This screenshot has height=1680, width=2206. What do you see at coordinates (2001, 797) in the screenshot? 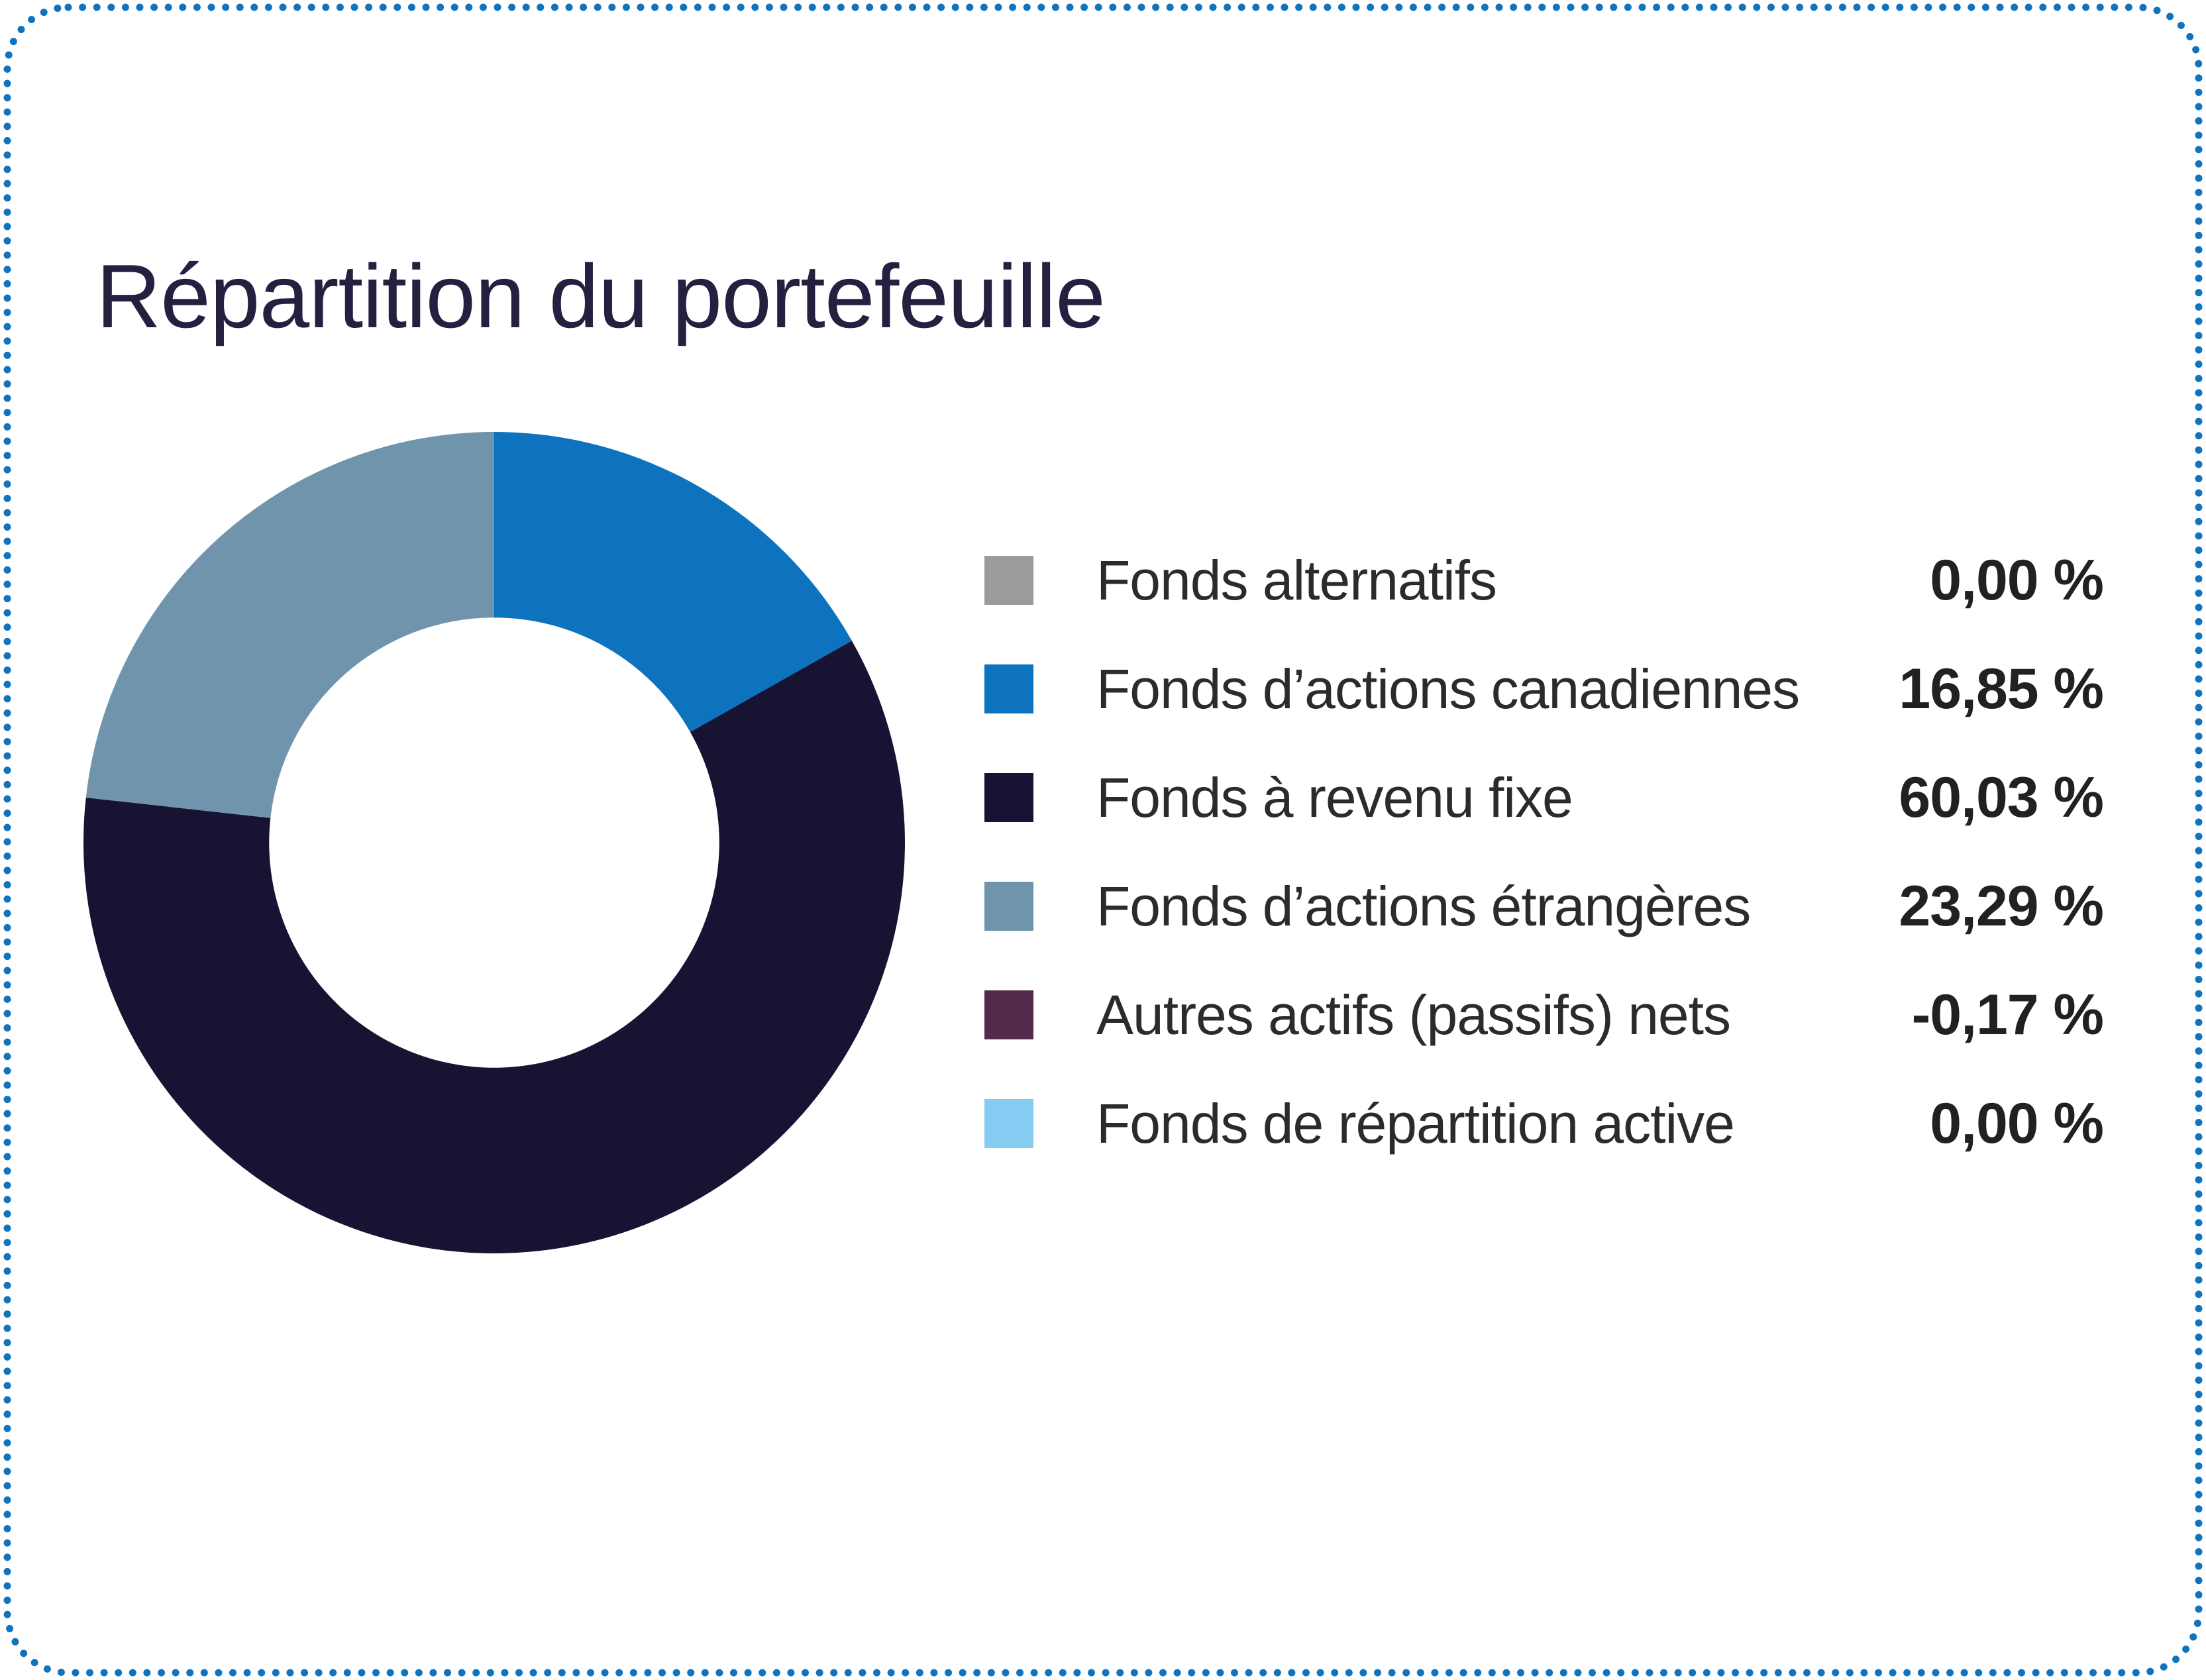
I see `legend-value: 60,03 %` at bounding box center [2001, 797].